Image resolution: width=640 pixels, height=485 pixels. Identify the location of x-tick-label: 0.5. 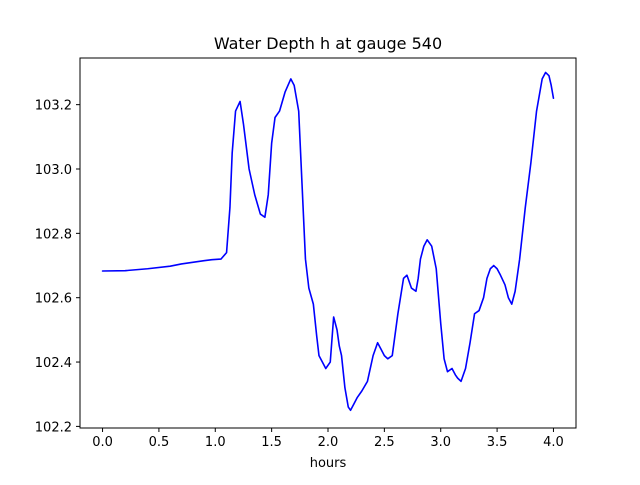
(159, 442).